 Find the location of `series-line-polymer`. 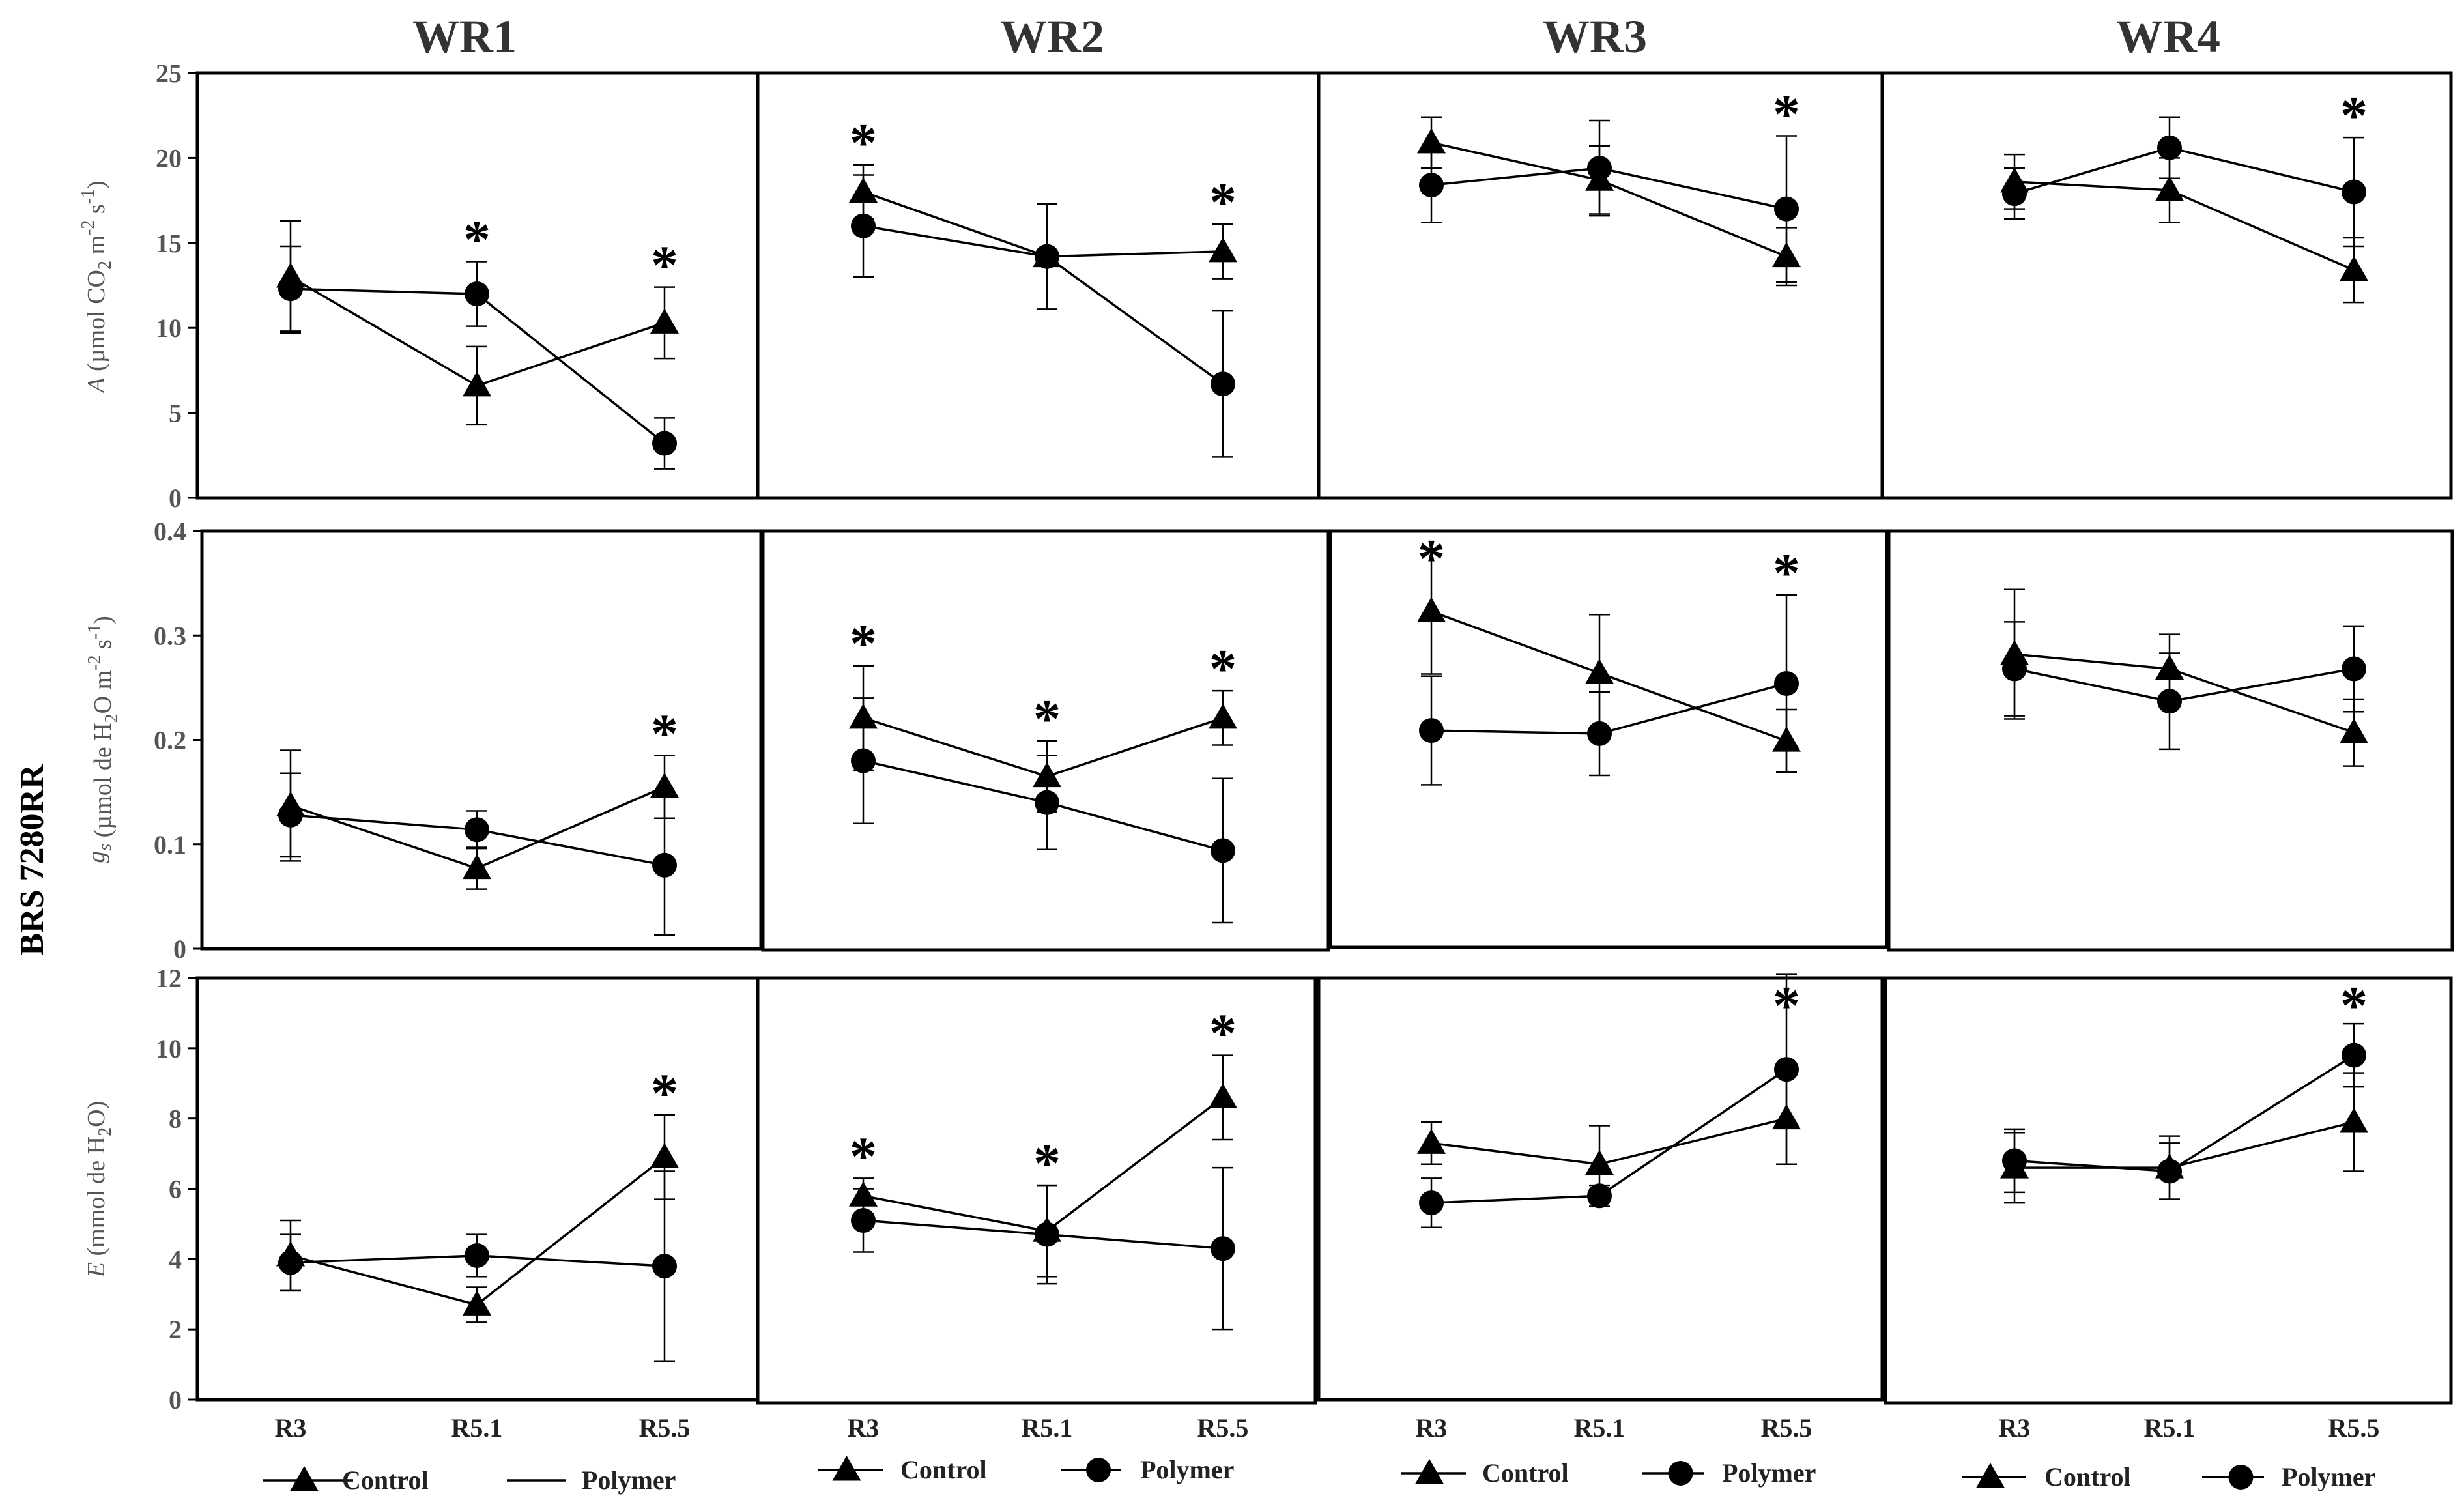

series-line-polymer is located at coordinates (1609, 1136).